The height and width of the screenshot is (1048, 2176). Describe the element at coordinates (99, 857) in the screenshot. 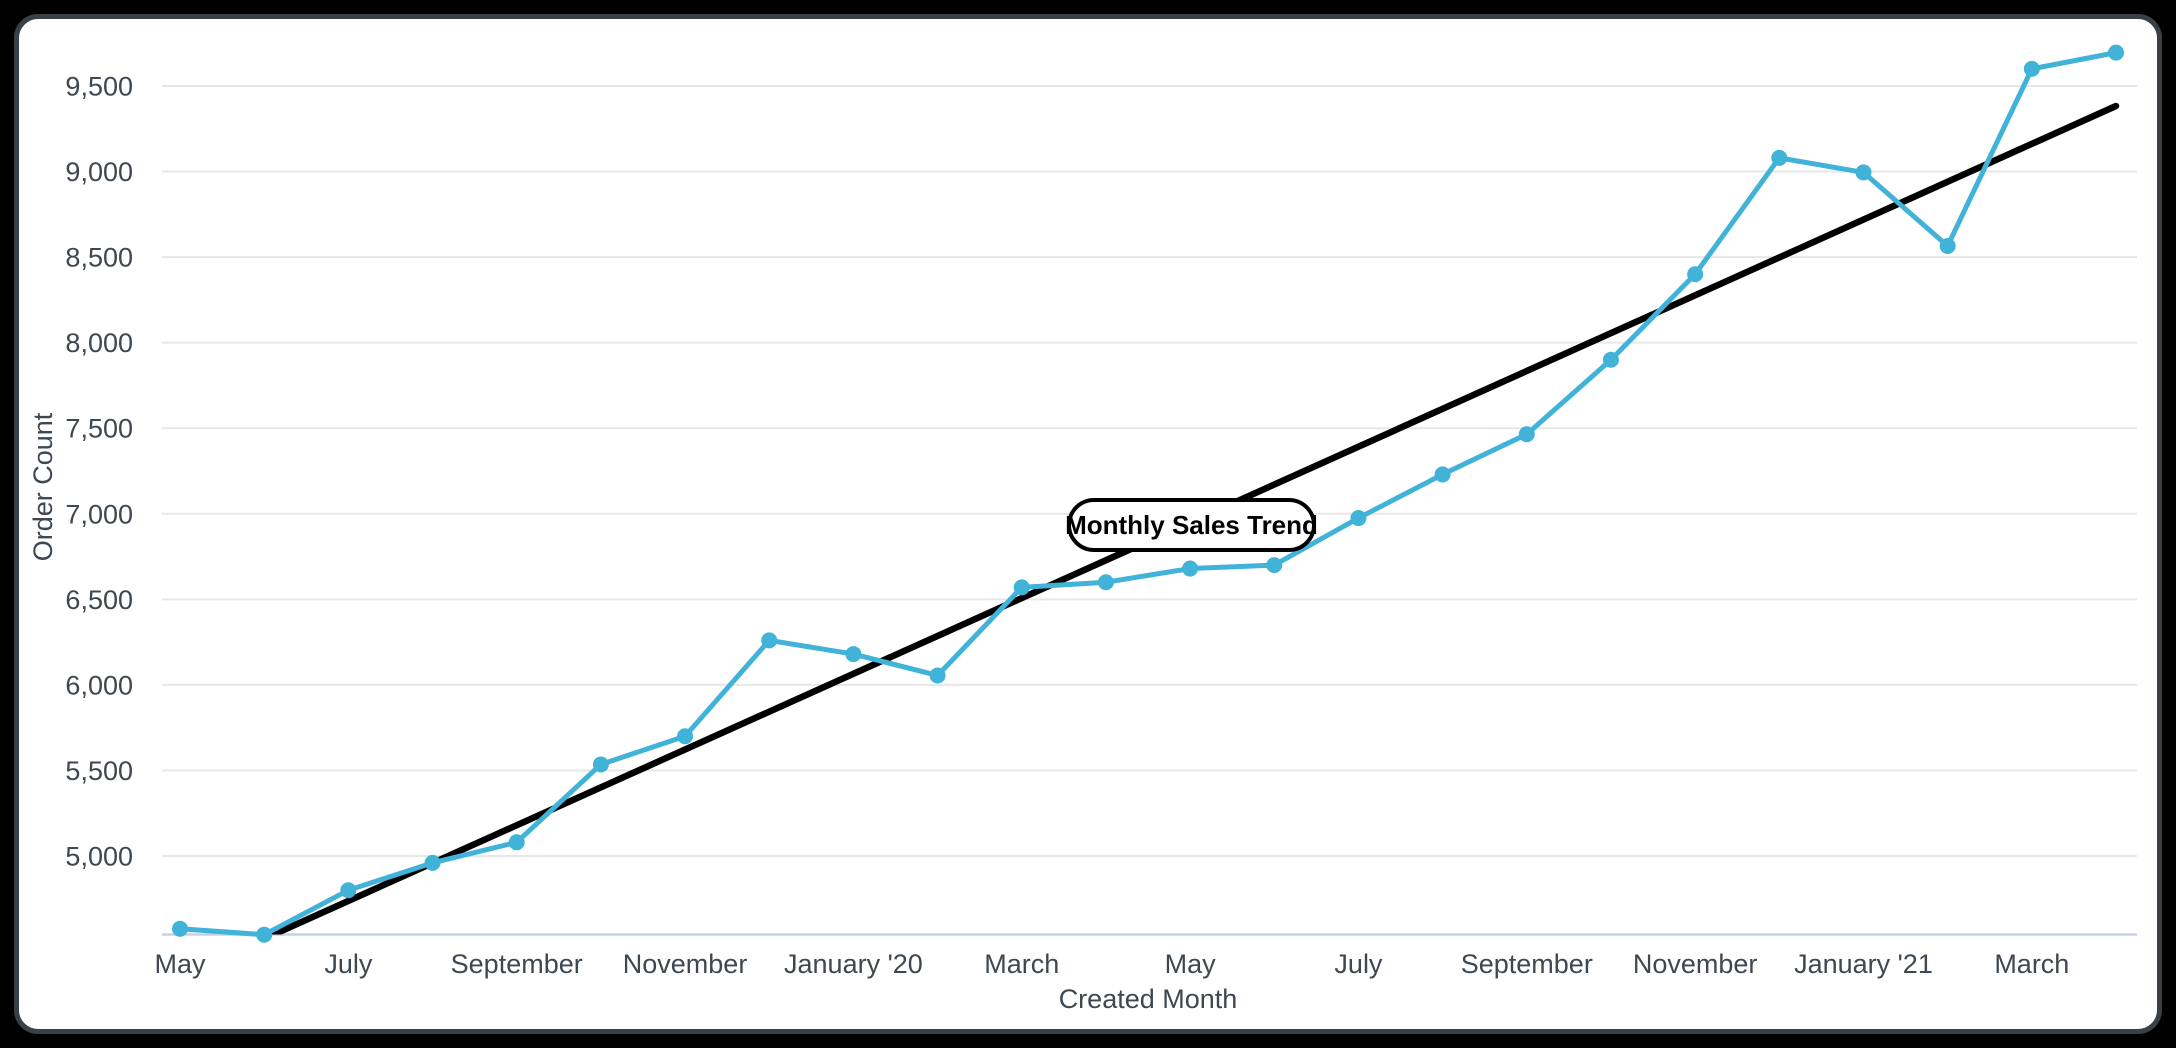

I see `y-tick-label: 5,000` at that location.